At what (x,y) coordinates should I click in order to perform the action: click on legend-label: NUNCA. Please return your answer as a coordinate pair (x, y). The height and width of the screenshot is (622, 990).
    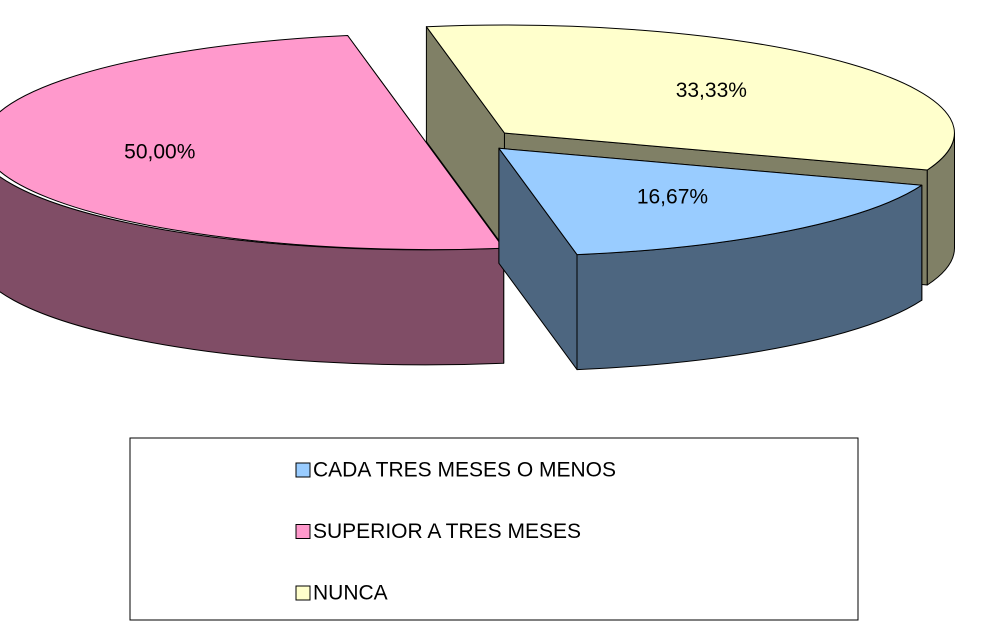
    Looking at the image, I should click on (350, 593).